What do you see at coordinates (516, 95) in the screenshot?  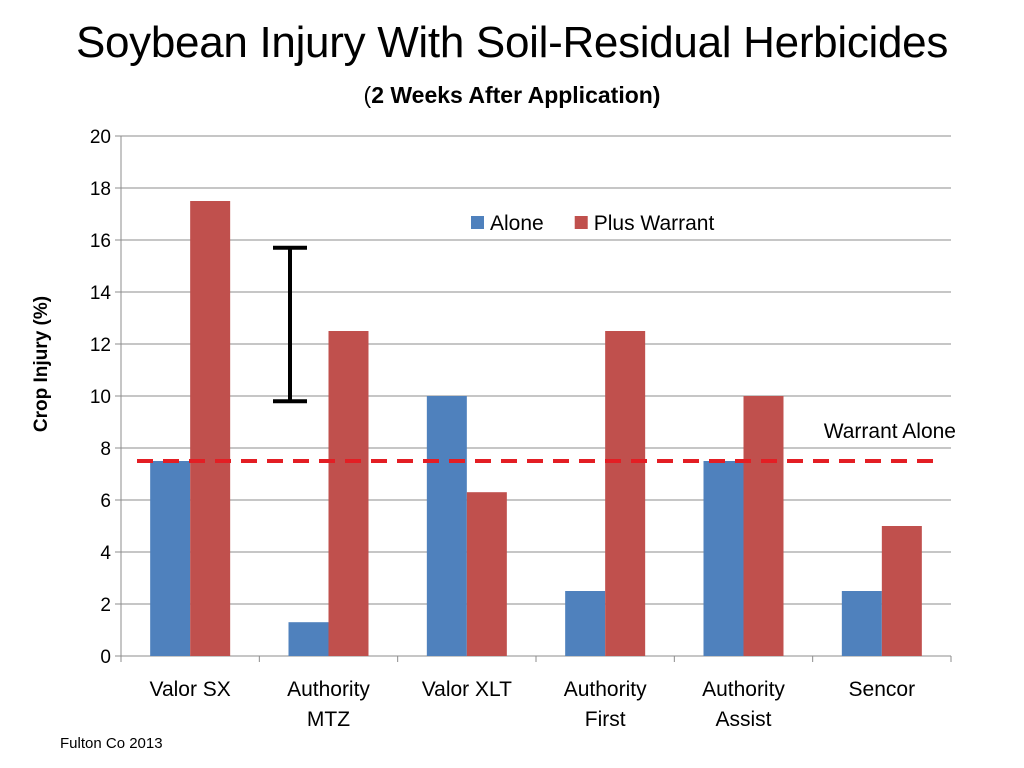 I see `subtitle-bold: 2 Weeks After Application)` at bounding box center [516, 95].